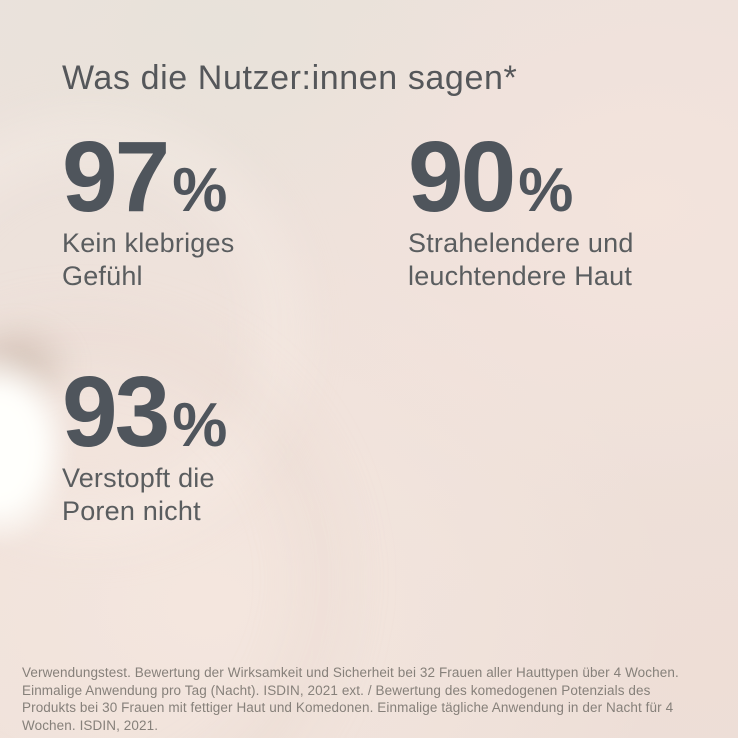  Describe the element at coordinates (148, 259) in the screenshot. I see `stat-label: Kein klebriges Gefühl` at that location.